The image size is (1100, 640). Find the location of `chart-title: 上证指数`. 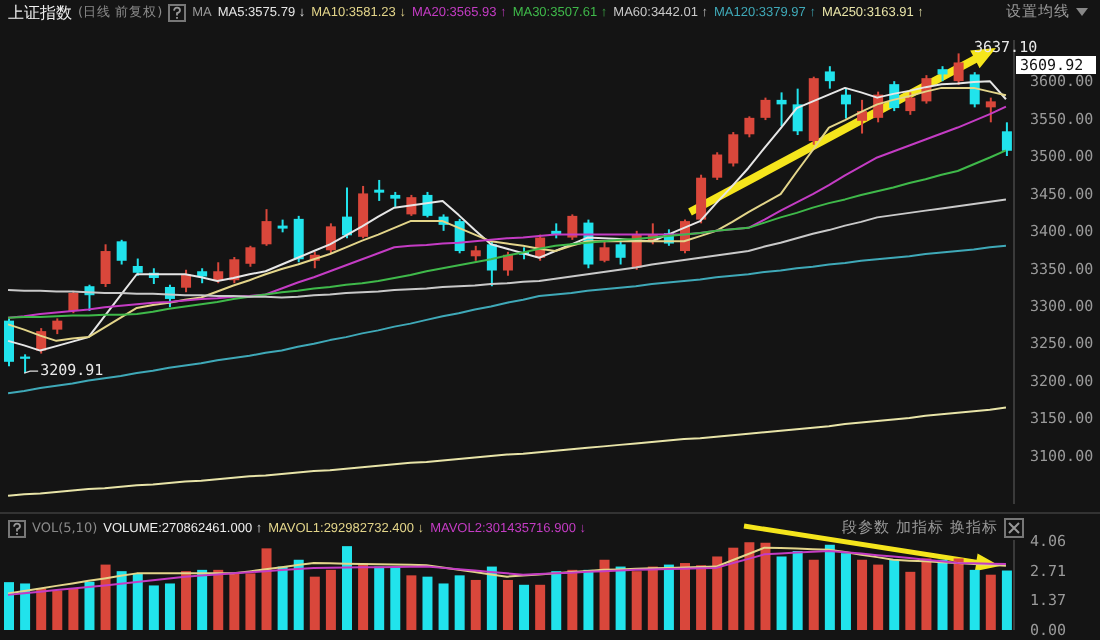

chart-title: 上证指数 is located at coordinates (40, 12).